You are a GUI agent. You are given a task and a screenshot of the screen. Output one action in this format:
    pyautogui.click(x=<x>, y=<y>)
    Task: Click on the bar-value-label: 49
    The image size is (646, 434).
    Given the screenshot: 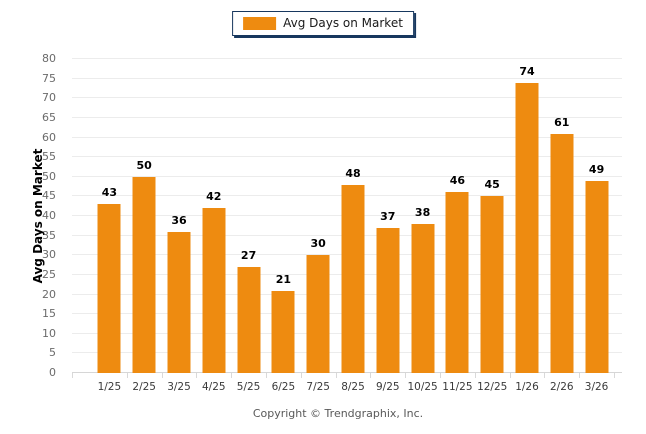 What is the action you would take?
    pyautogui.click(x=596, y=169)
    